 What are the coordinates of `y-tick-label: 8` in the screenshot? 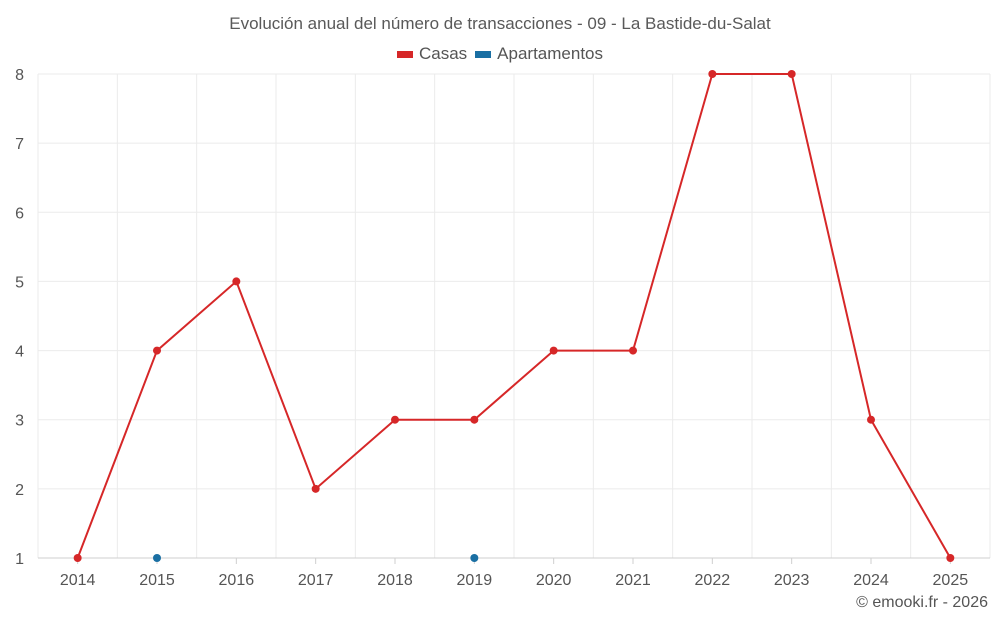 It's located at (19, 75).